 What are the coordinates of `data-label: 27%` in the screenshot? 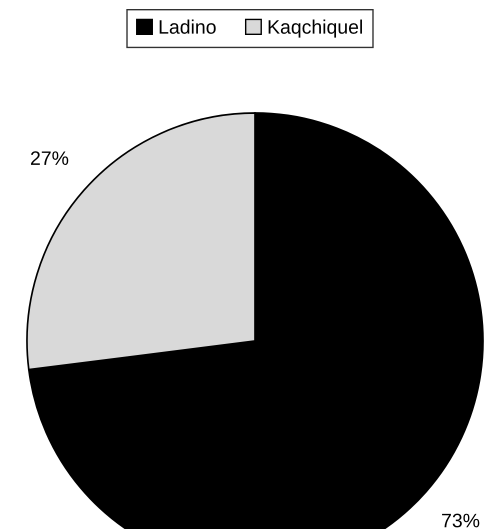 It's located at (49, 158).